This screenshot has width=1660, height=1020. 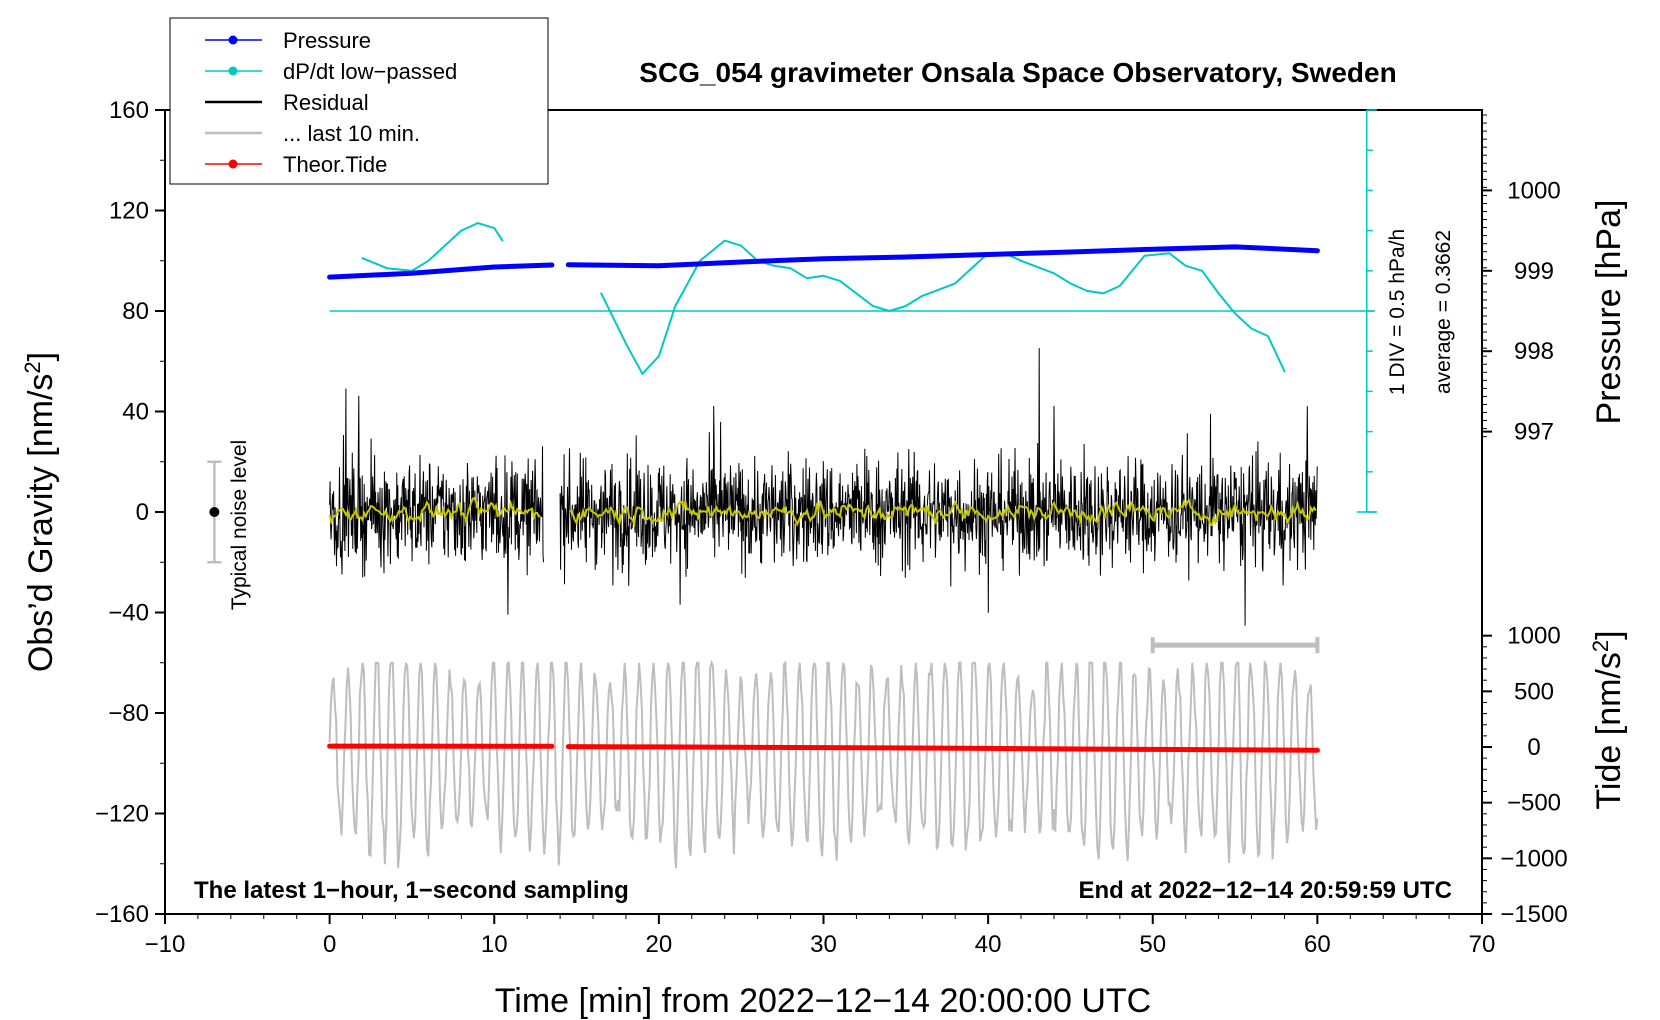 I want to click on y-axis-title-tide-end: ], so click(x=1609, y=634).